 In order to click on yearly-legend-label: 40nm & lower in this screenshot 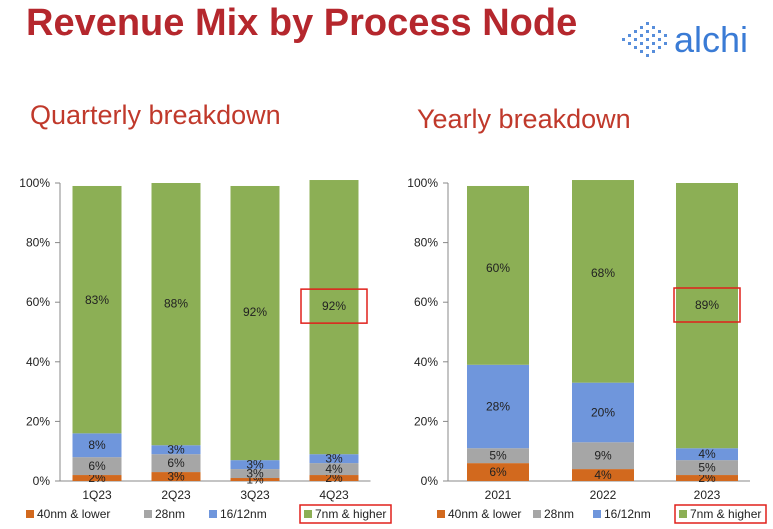, I will do `click(484, 514)`.